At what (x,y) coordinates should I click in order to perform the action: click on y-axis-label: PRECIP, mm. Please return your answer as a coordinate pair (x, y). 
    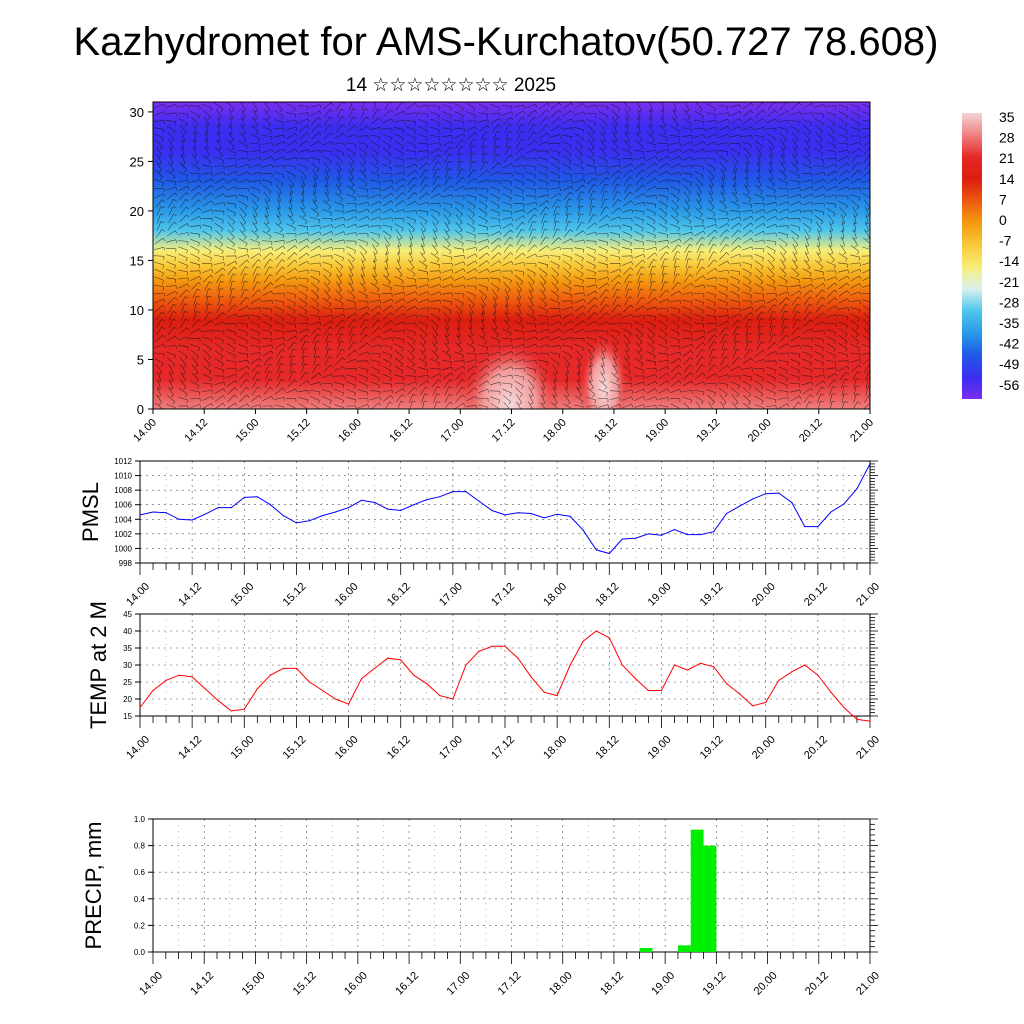
    Looking at the image, I should click on (93, 886).